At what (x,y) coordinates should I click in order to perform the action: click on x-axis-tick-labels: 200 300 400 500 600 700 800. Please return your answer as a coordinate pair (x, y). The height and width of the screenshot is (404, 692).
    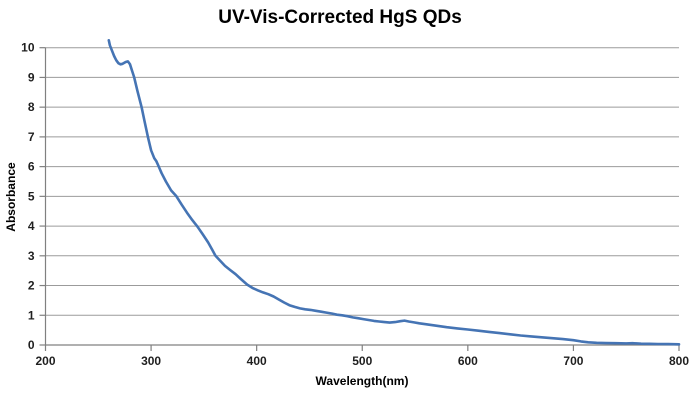
    Looking at the image, I should click on (362, 361).